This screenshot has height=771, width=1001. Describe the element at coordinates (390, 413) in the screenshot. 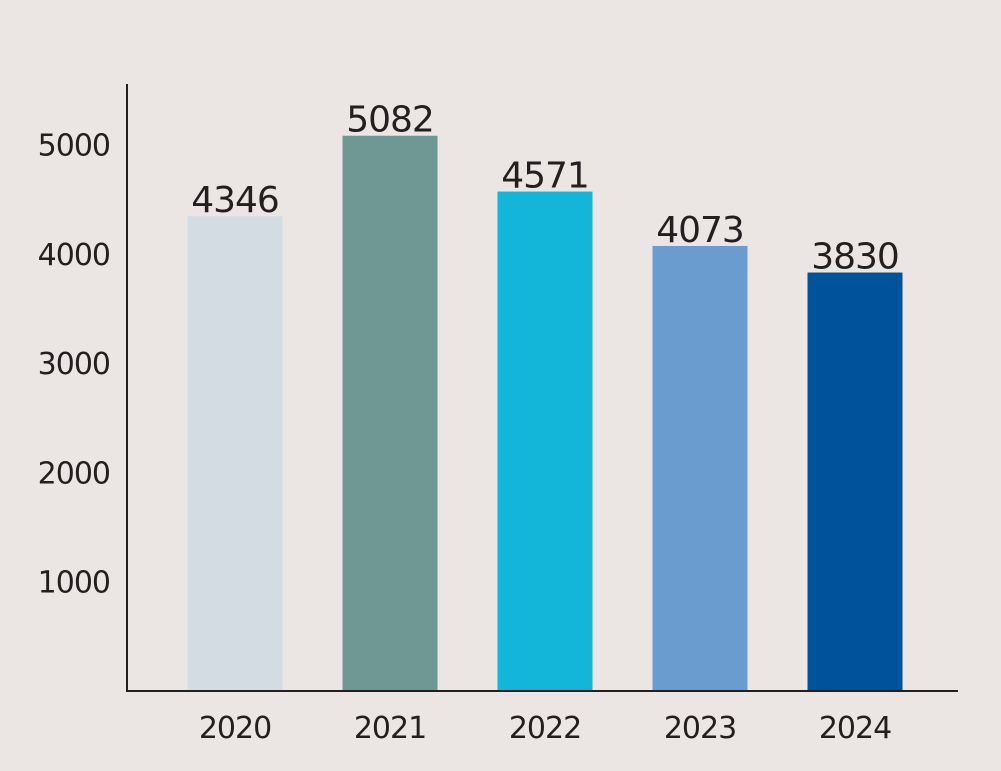

I see `bar-2021` at that location.